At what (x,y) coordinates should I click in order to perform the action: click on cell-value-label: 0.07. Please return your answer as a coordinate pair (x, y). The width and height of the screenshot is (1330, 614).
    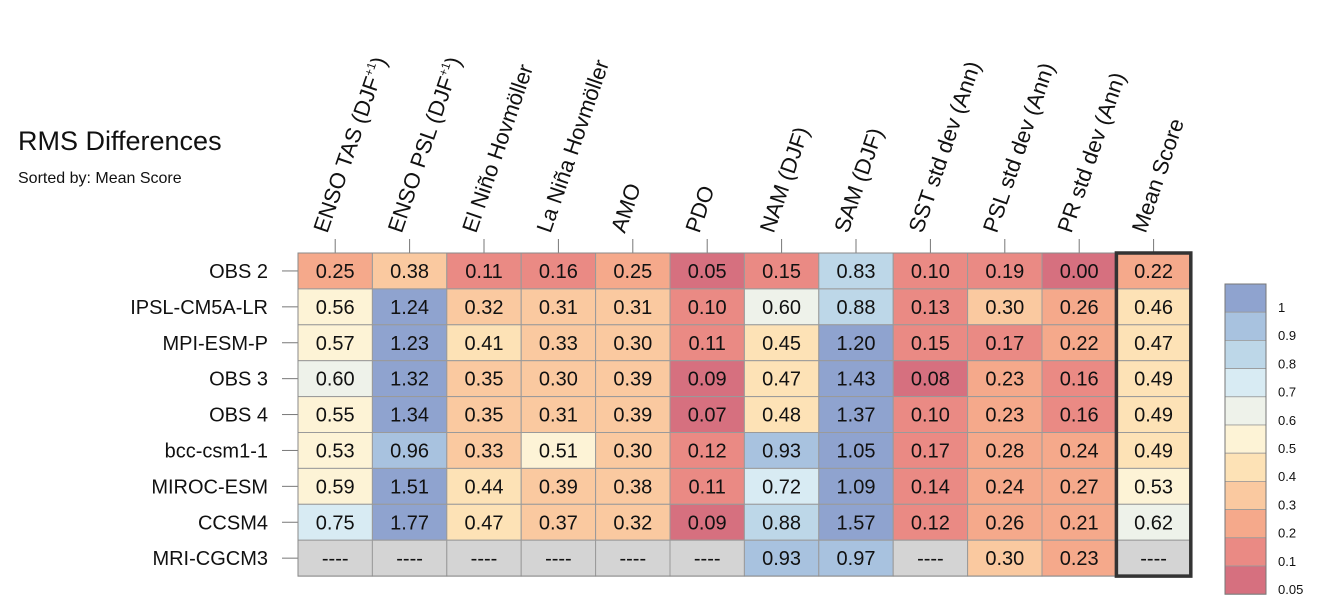
    Looking at the image, I should click on (707, 416).